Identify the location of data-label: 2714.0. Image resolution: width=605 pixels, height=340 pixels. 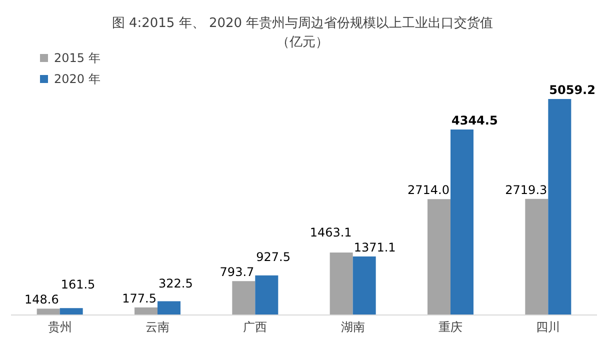
(429, 190).